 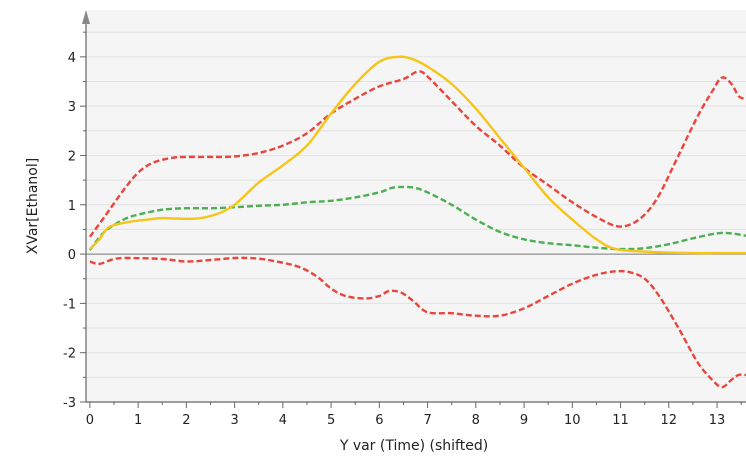 What do you see at coordinates (524, 420) in the screenshot?
I see `x-tick-label: 9` at bounding box center [524, 420].